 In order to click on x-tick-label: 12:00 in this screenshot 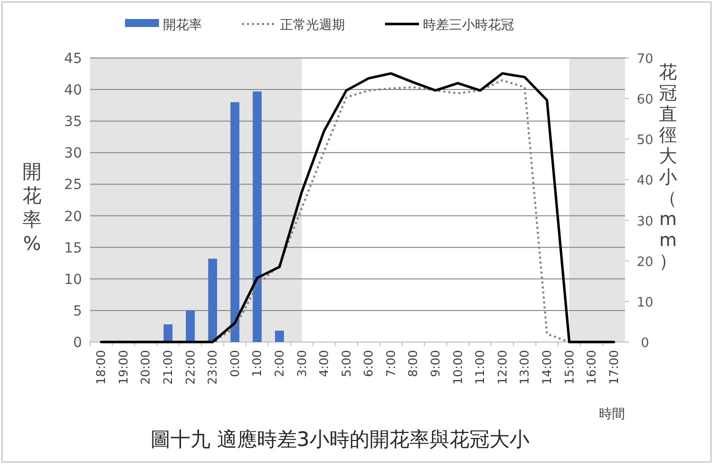, I will do `click(502, 367)`.